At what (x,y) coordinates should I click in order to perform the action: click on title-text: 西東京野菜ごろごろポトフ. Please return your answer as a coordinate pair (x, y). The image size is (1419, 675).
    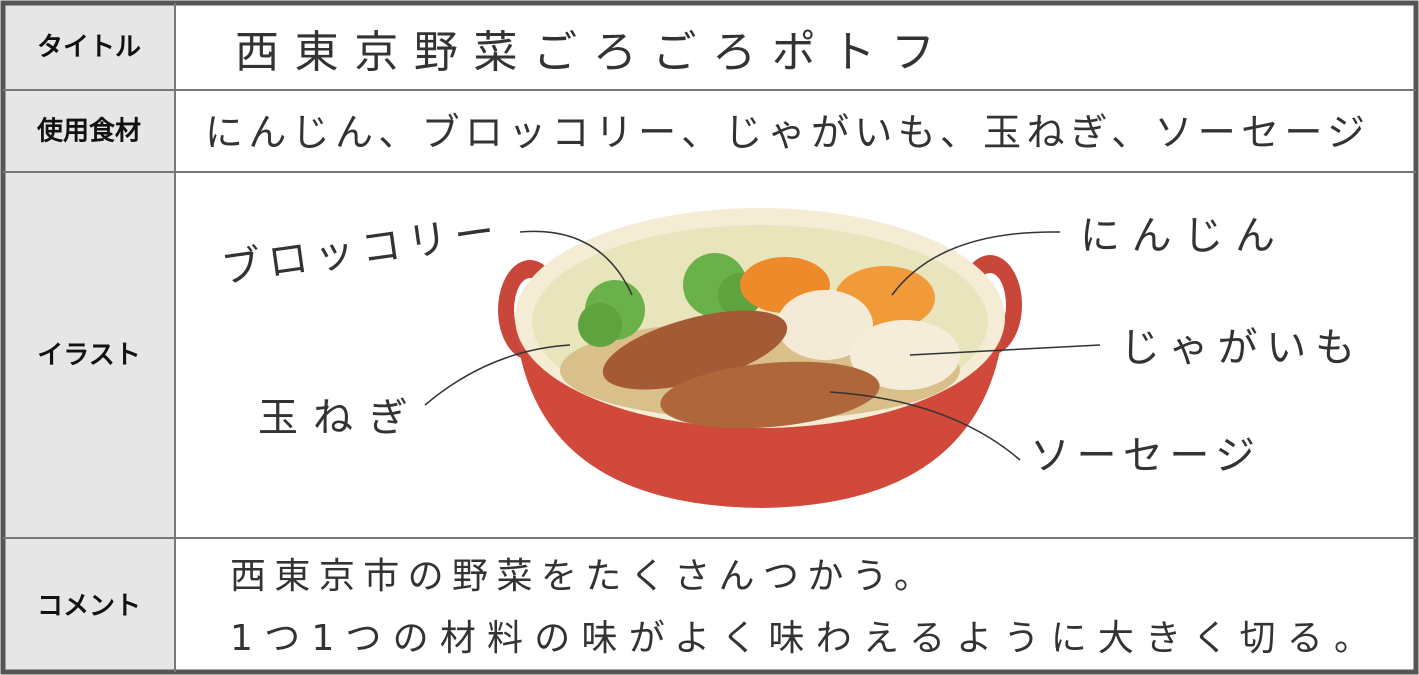
    Looking at the image, I should click on (585, 52).